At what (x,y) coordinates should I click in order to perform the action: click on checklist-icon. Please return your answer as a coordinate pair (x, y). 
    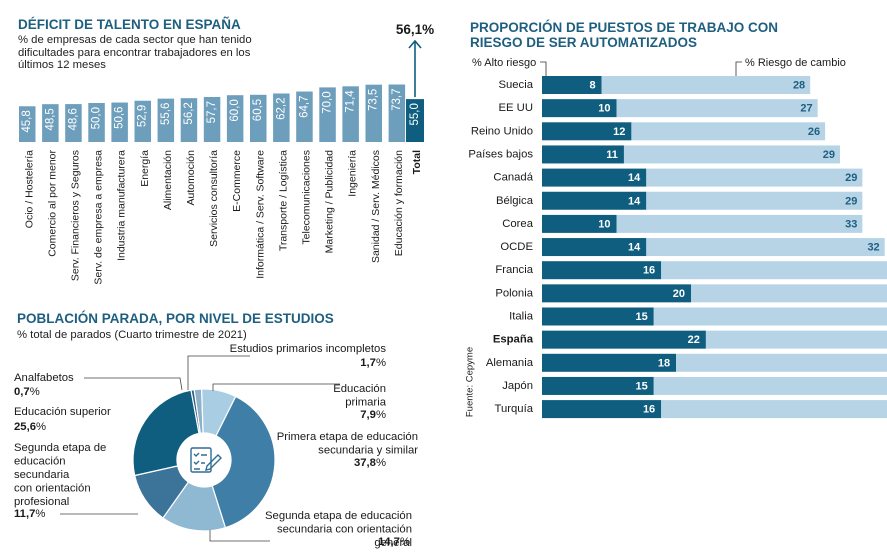
    Looking at the image, I should click on (206, 460).